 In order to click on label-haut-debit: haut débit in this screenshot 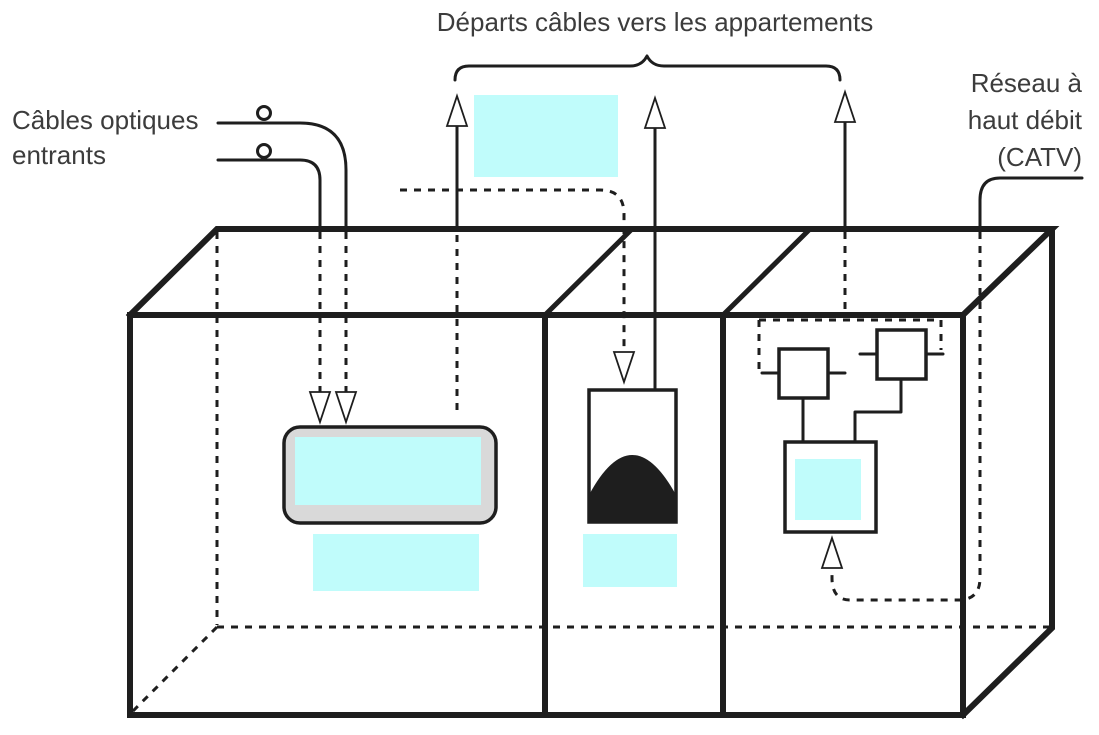, I will do `click(1025, 120)`.